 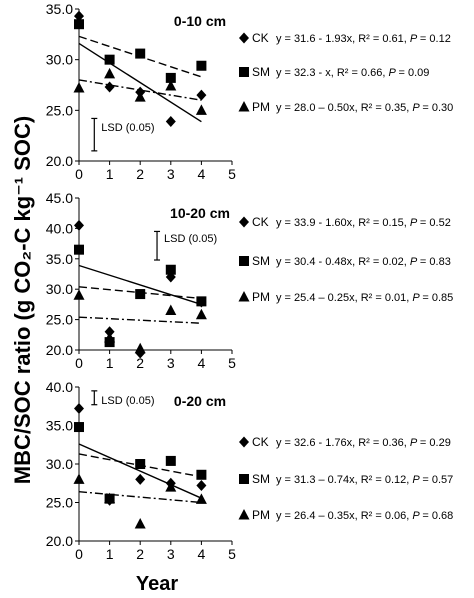 What do you see at coordinates (346, 479) in the screenshot?
I see `legend-entry-sm: SM y = 31.3 – 0.74x, R² = 0.12, P = 0.57` at bounding box center [346, 479].